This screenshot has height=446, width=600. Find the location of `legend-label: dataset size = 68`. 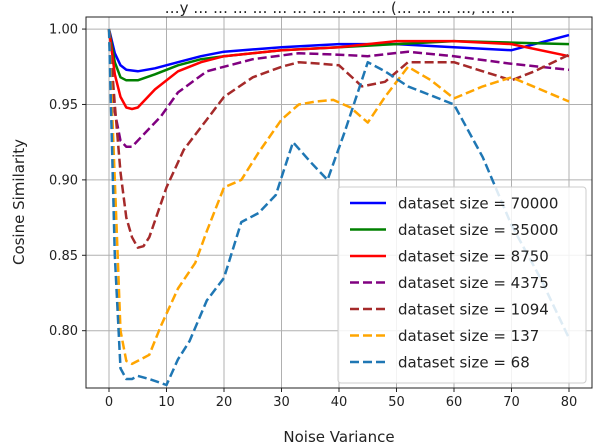

legend-label: dataset size = 68 is located at coordinates (464, 363).